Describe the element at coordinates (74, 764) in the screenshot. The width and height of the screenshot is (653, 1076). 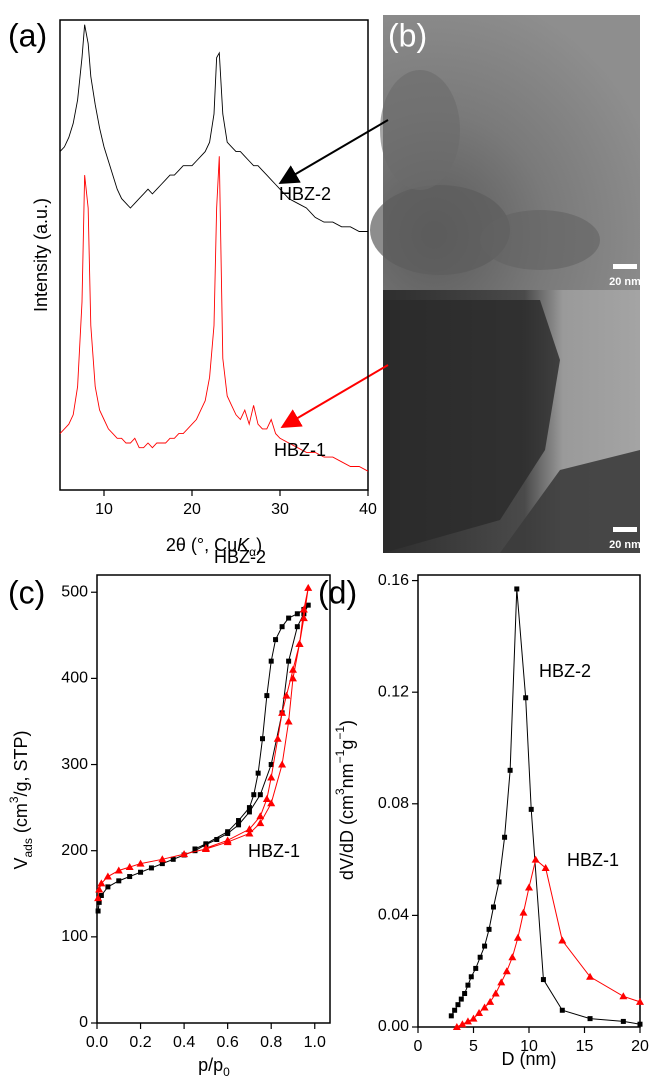
I see `y-tick-label: 300` at that location.